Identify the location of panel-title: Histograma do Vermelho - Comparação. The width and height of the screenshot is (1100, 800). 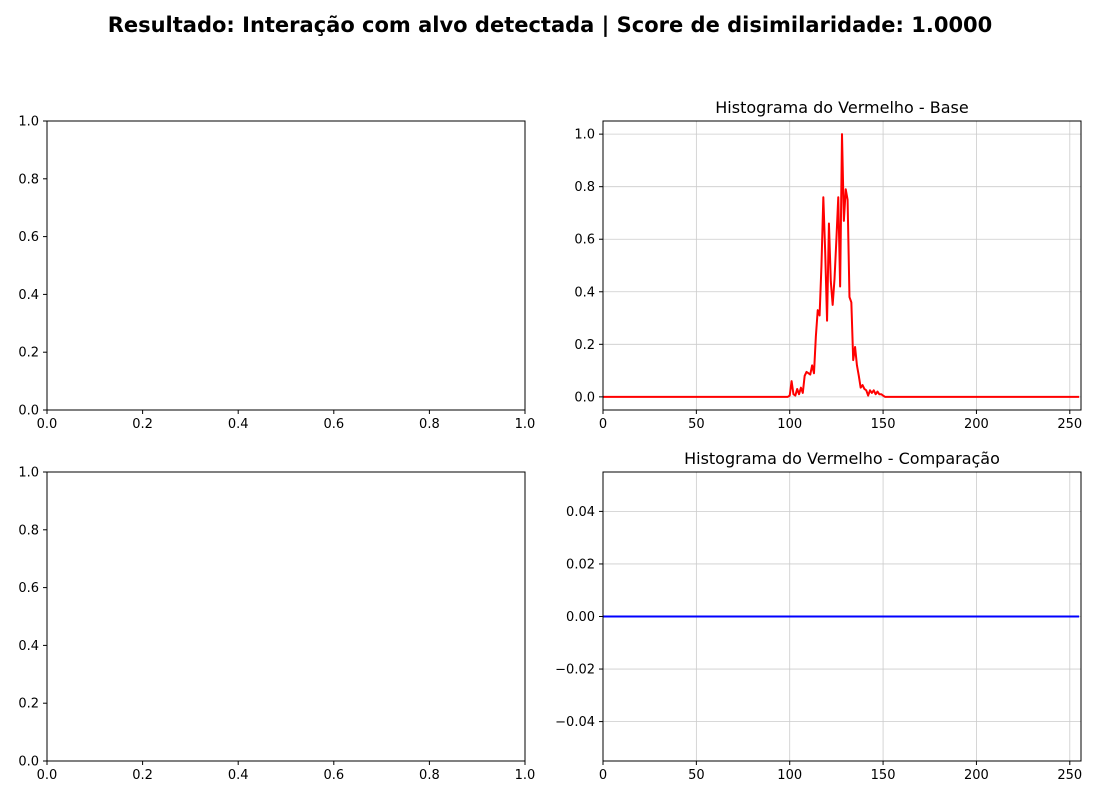
(842, 458).